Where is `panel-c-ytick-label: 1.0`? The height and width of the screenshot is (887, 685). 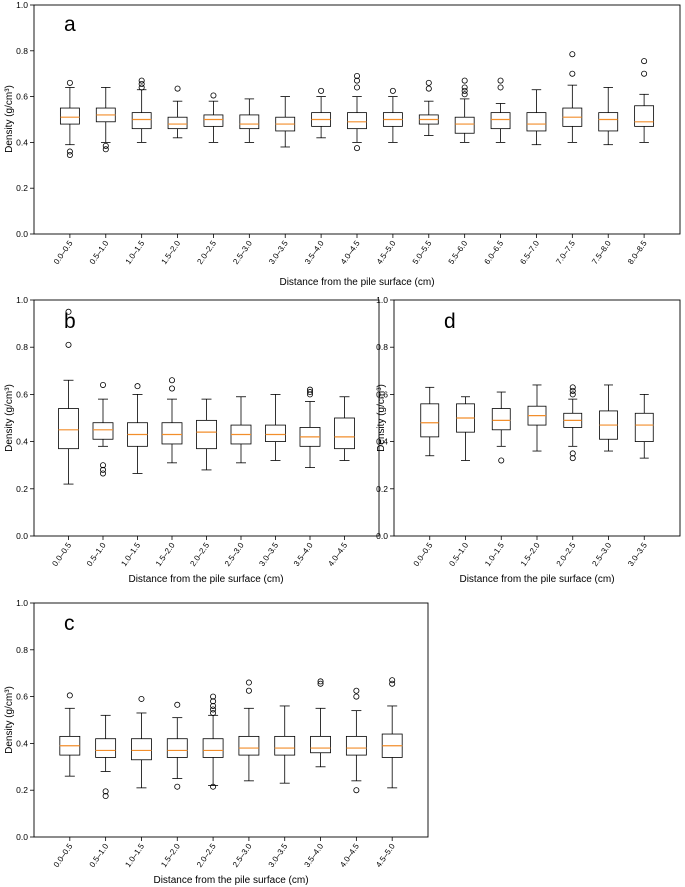 panel-c-ytick-label: 1.0 is located at coordinates (22, 603).